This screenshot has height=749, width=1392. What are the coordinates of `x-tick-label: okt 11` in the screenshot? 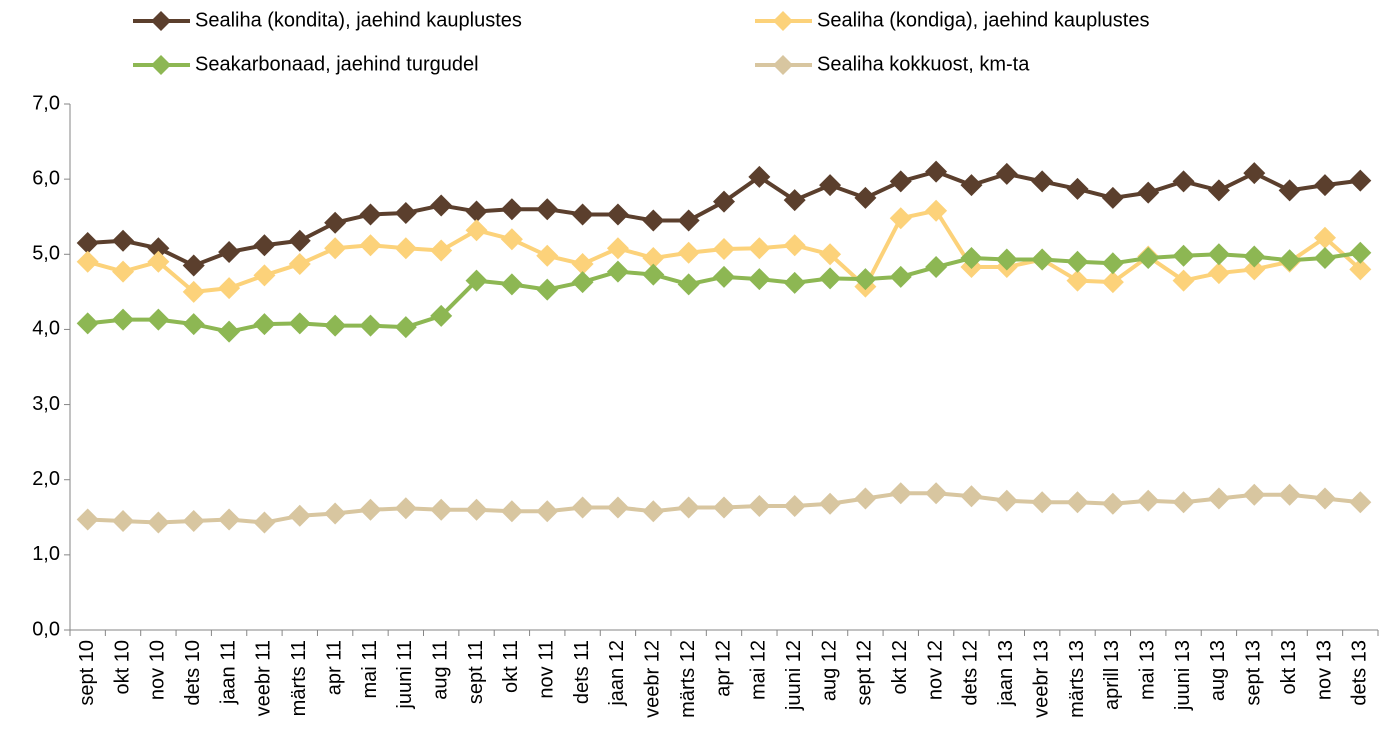 It's located at (511, 666).